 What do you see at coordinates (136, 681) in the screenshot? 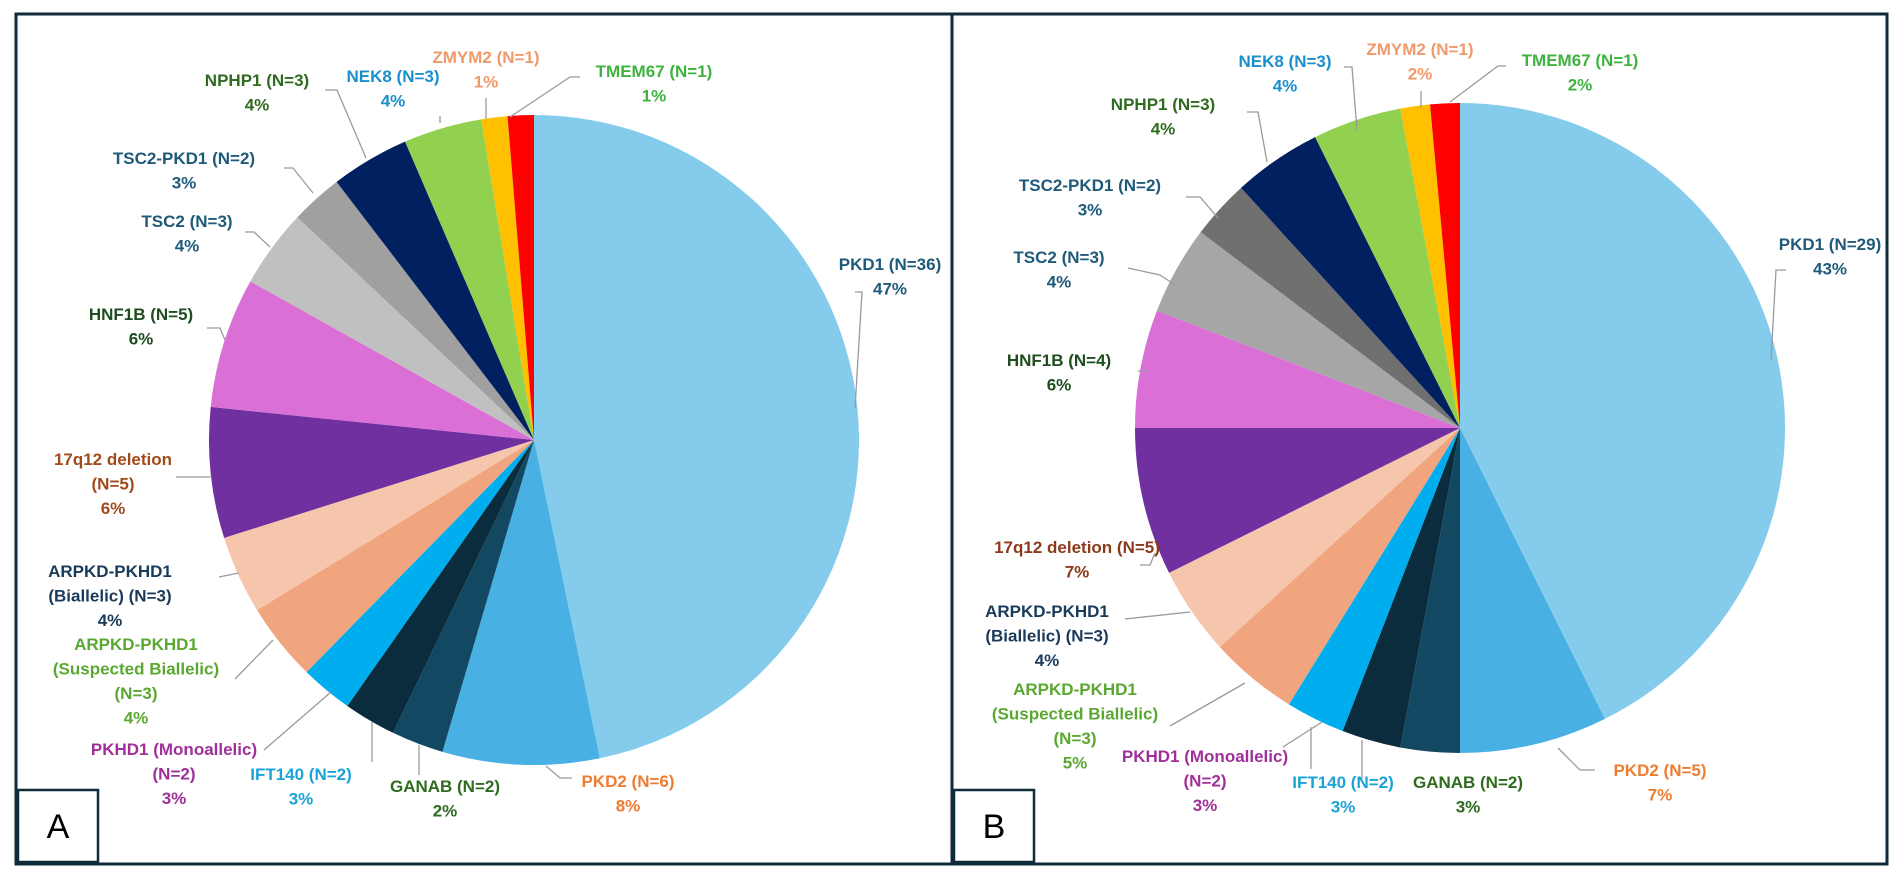
I see `slice-label-arpkd-pkhd1: ARPKD-PKHD1 (Suspected Biallelic) (N=3) 4%` at bounding box center [136, 681].